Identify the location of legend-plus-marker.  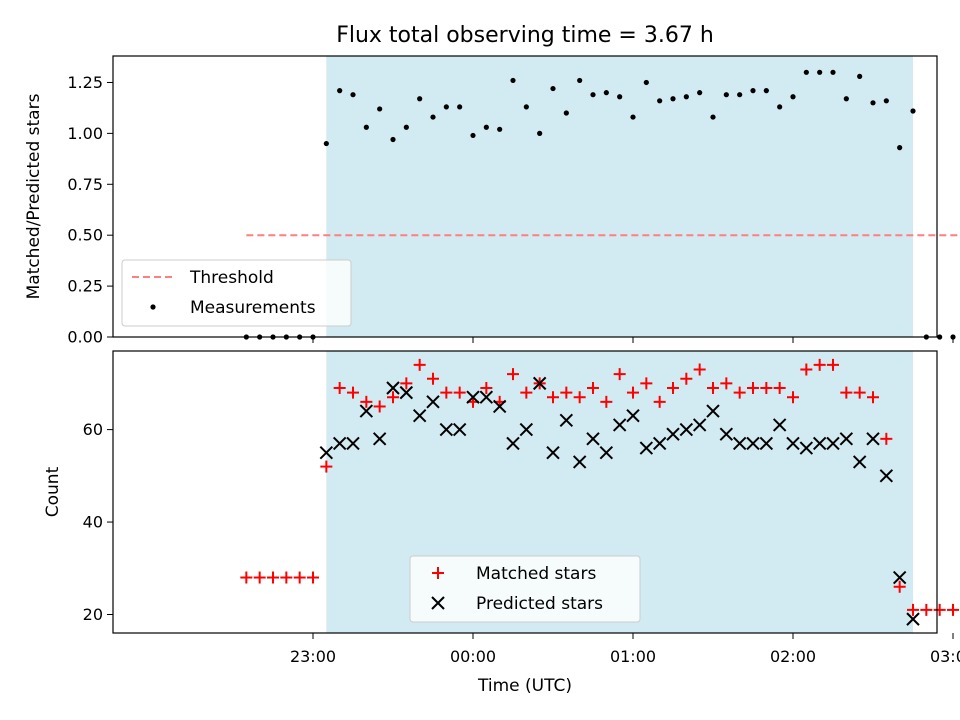
(438, 573).